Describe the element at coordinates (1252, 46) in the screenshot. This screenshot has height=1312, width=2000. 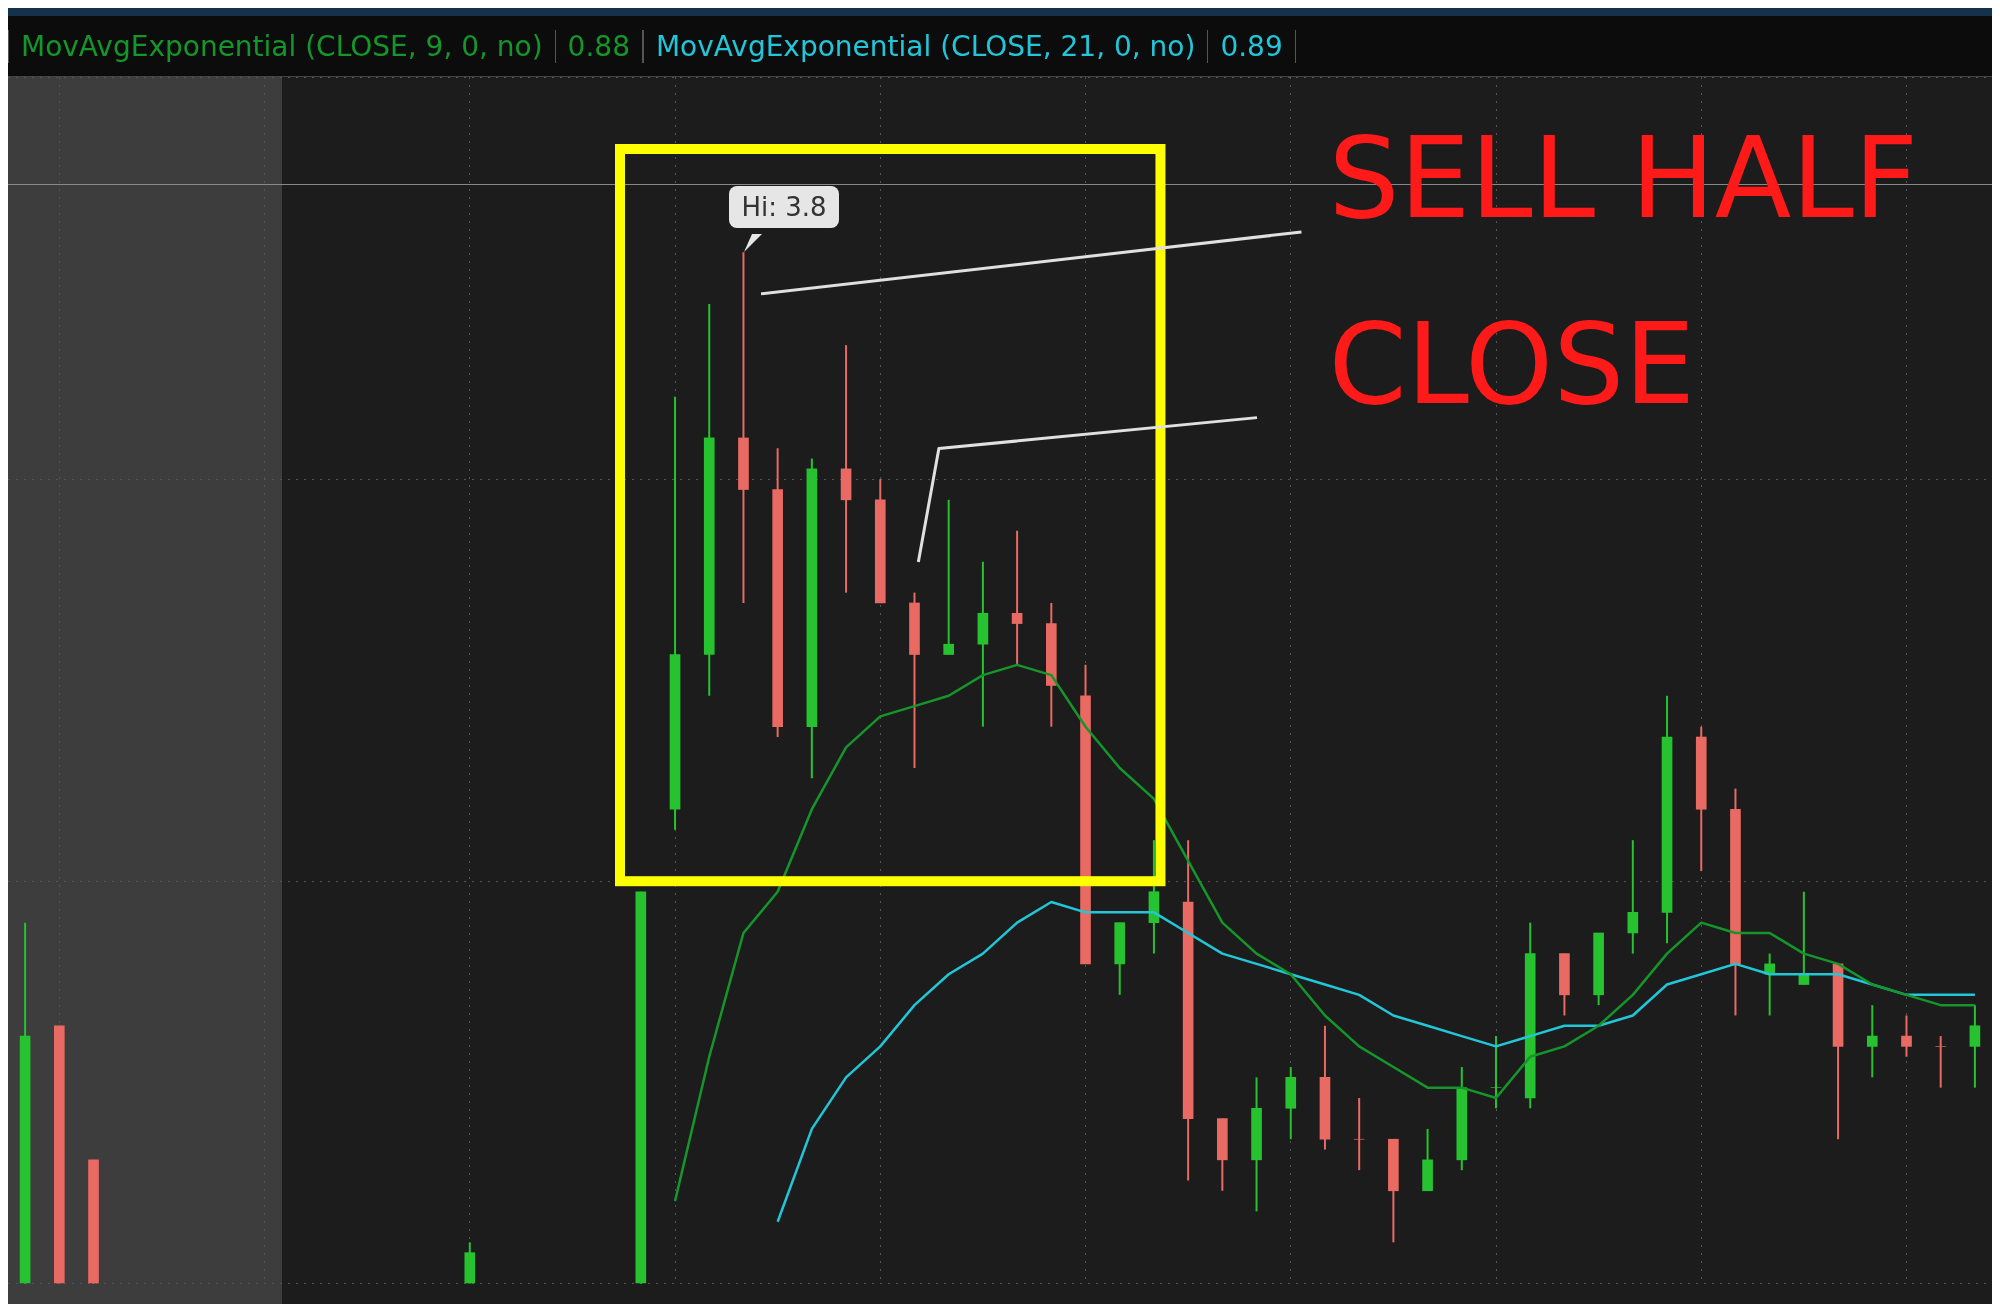
I see `text: 0.89` at that location.